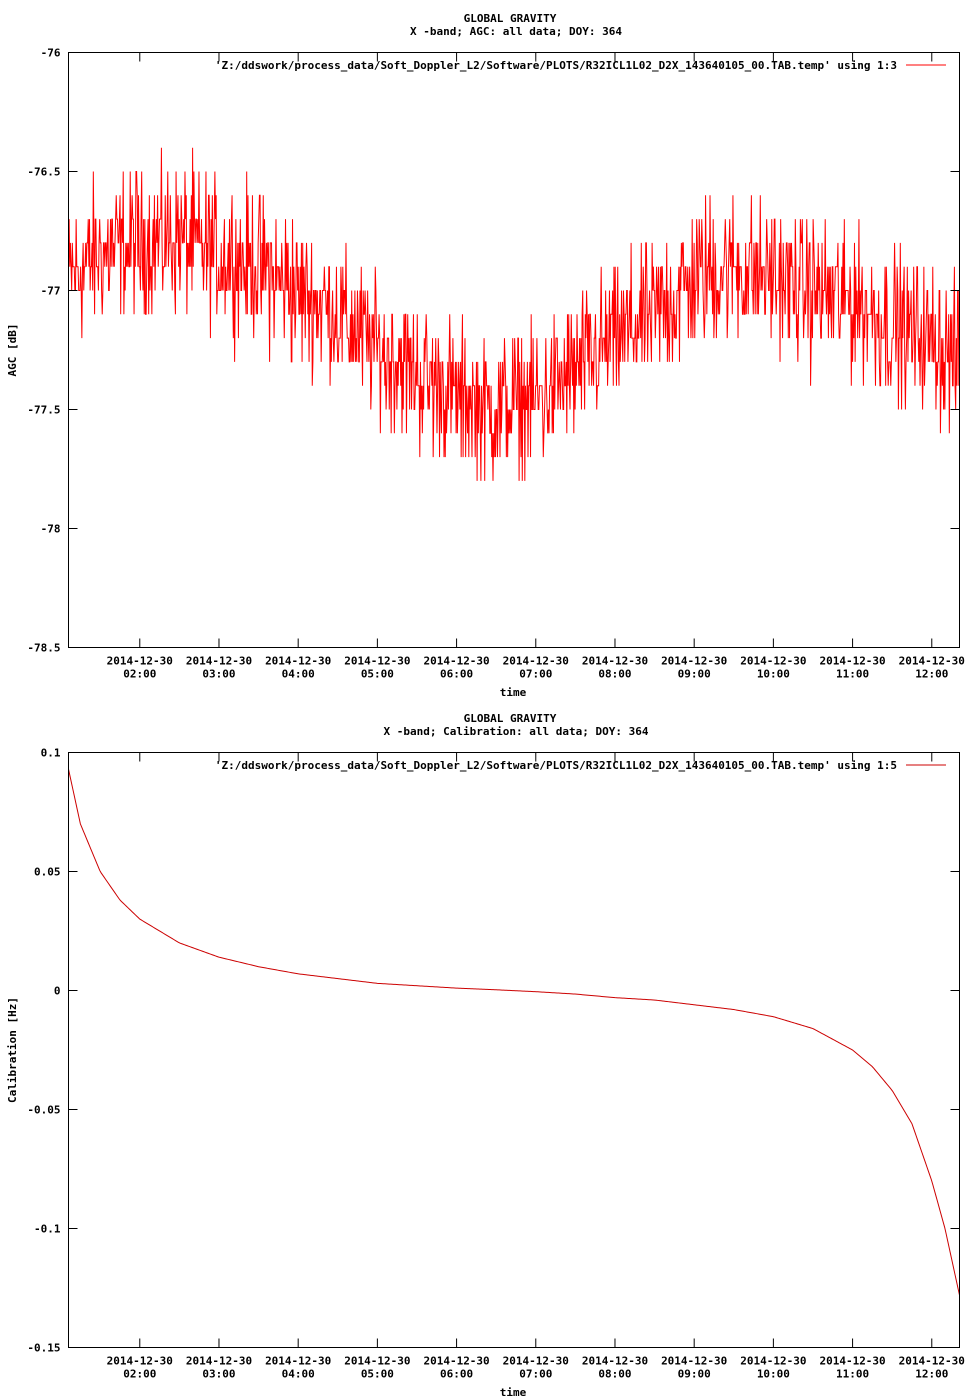  Describe the element at coordinates (47, 1229) in the screenshot. I see `calibration-y-tick-label: -0.1` at that location.